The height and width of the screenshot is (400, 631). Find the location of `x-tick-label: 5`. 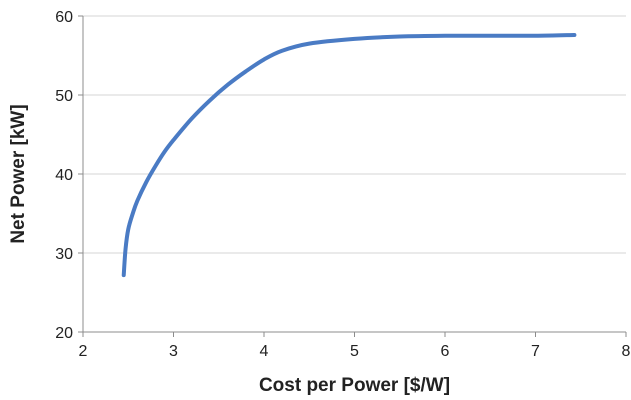

x-tick-label: 5 is located at coordinates (354, 351).